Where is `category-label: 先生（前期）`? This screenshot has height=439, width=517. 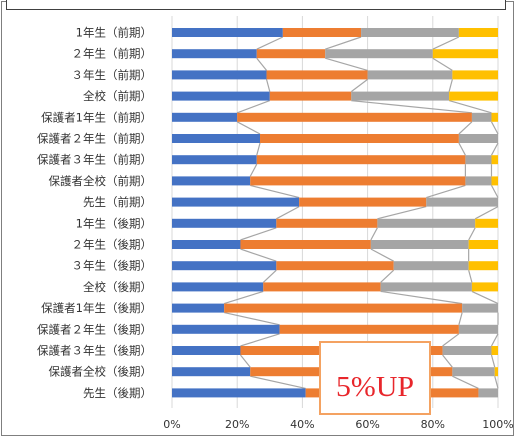 category-label: 先生（前期） is located at coordinates (117, 202).